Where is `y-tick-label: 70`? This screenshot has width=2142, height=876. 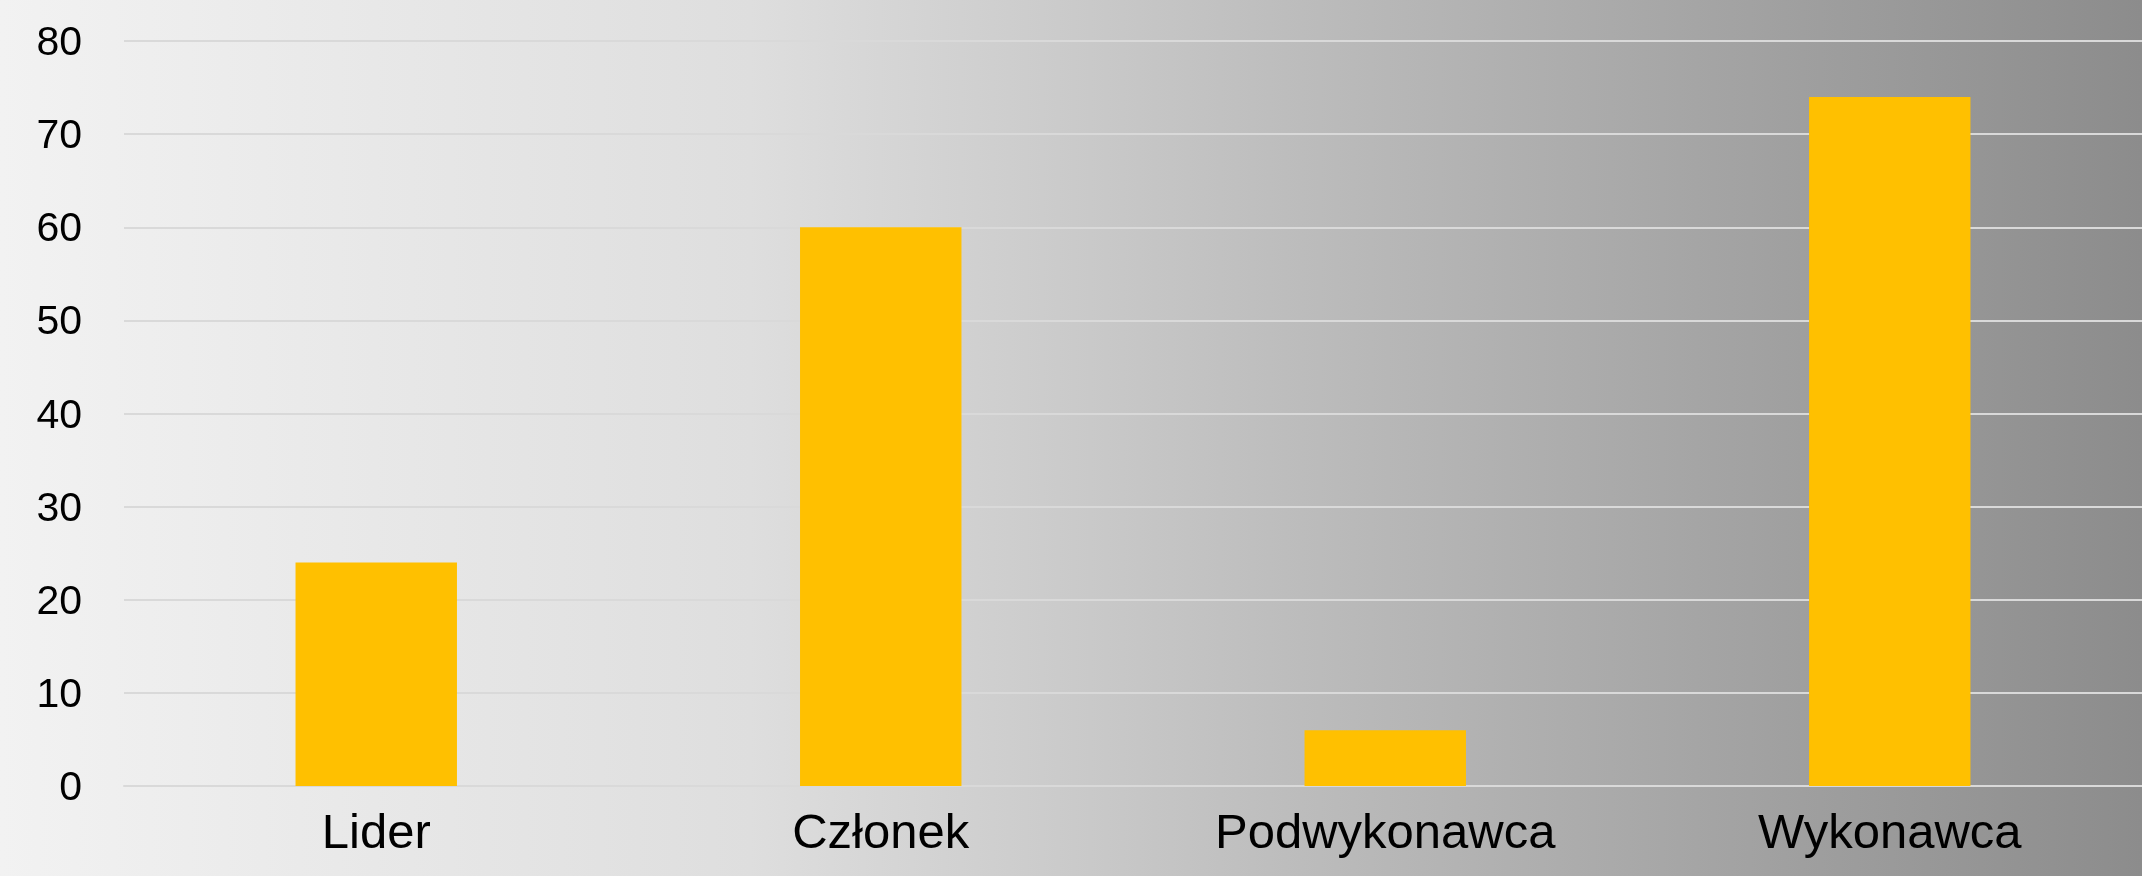 y-tick-label: 70 is located at coordinates (59, 134).